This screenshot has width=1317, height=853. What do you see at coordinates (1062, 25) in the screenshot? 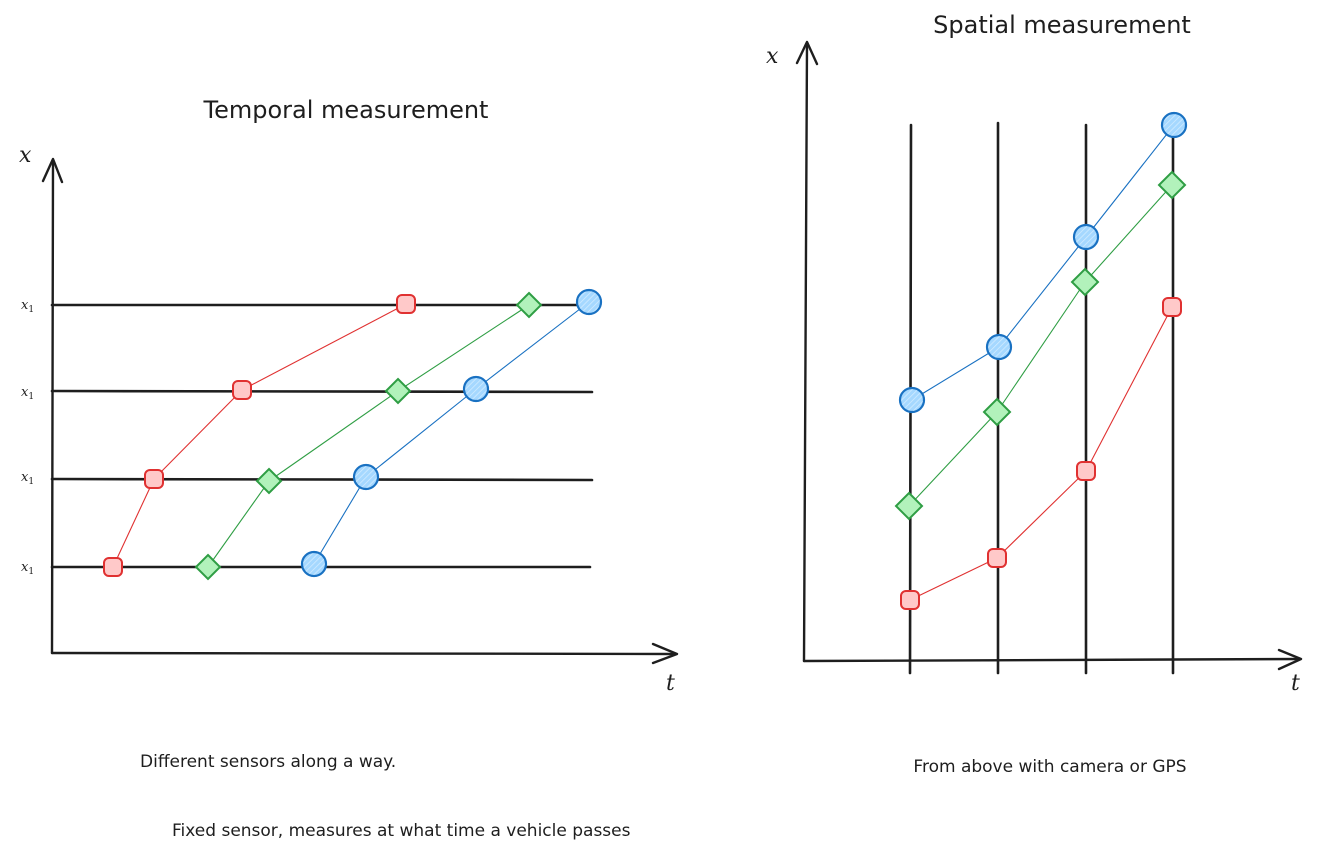
I see `spatial-title: Spatial measurement` at bounding box center [1062, 25].